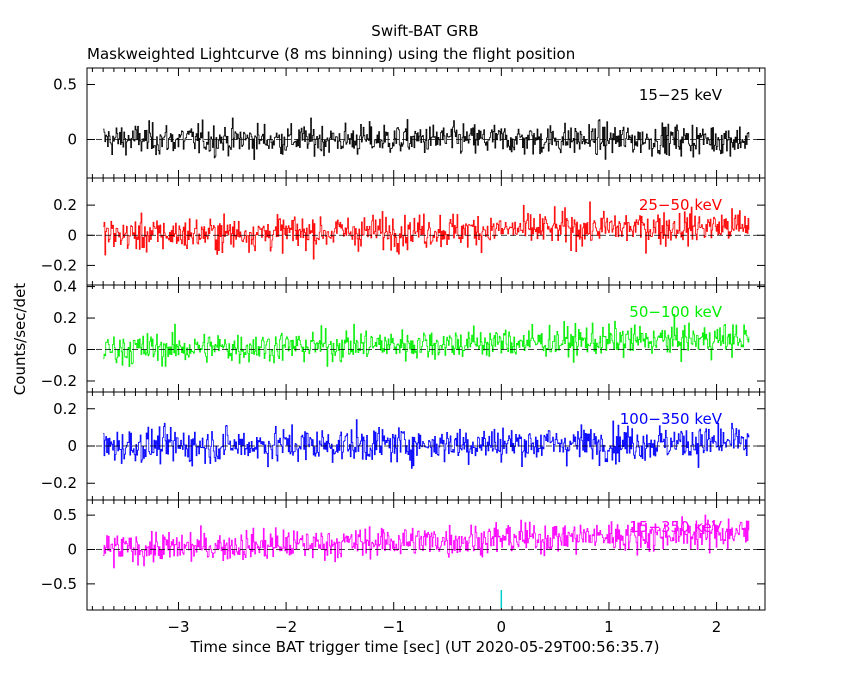  What do you see at coordinates (609, 627) in the screenshot?
I see `x-tick-label: 1` at bounding box center [609, 627].